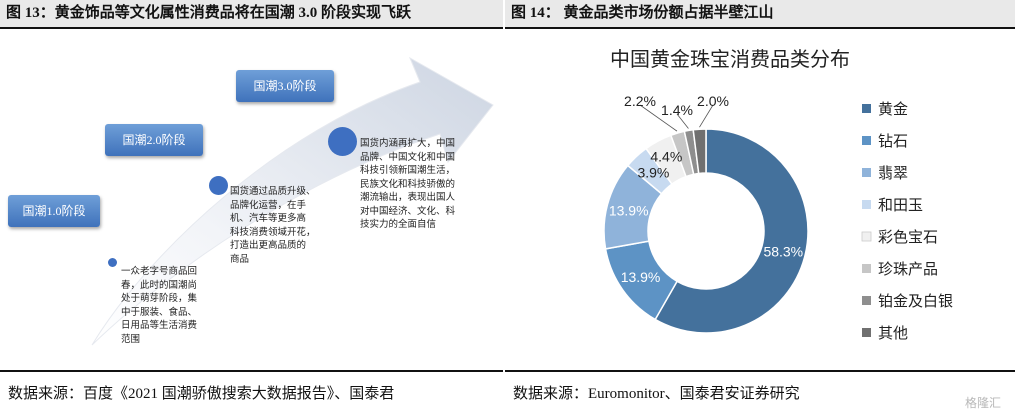  Describe the element at coordinates (268, 246) in the screenshot. I see `text-line: 打造出更高品质的` at that location.